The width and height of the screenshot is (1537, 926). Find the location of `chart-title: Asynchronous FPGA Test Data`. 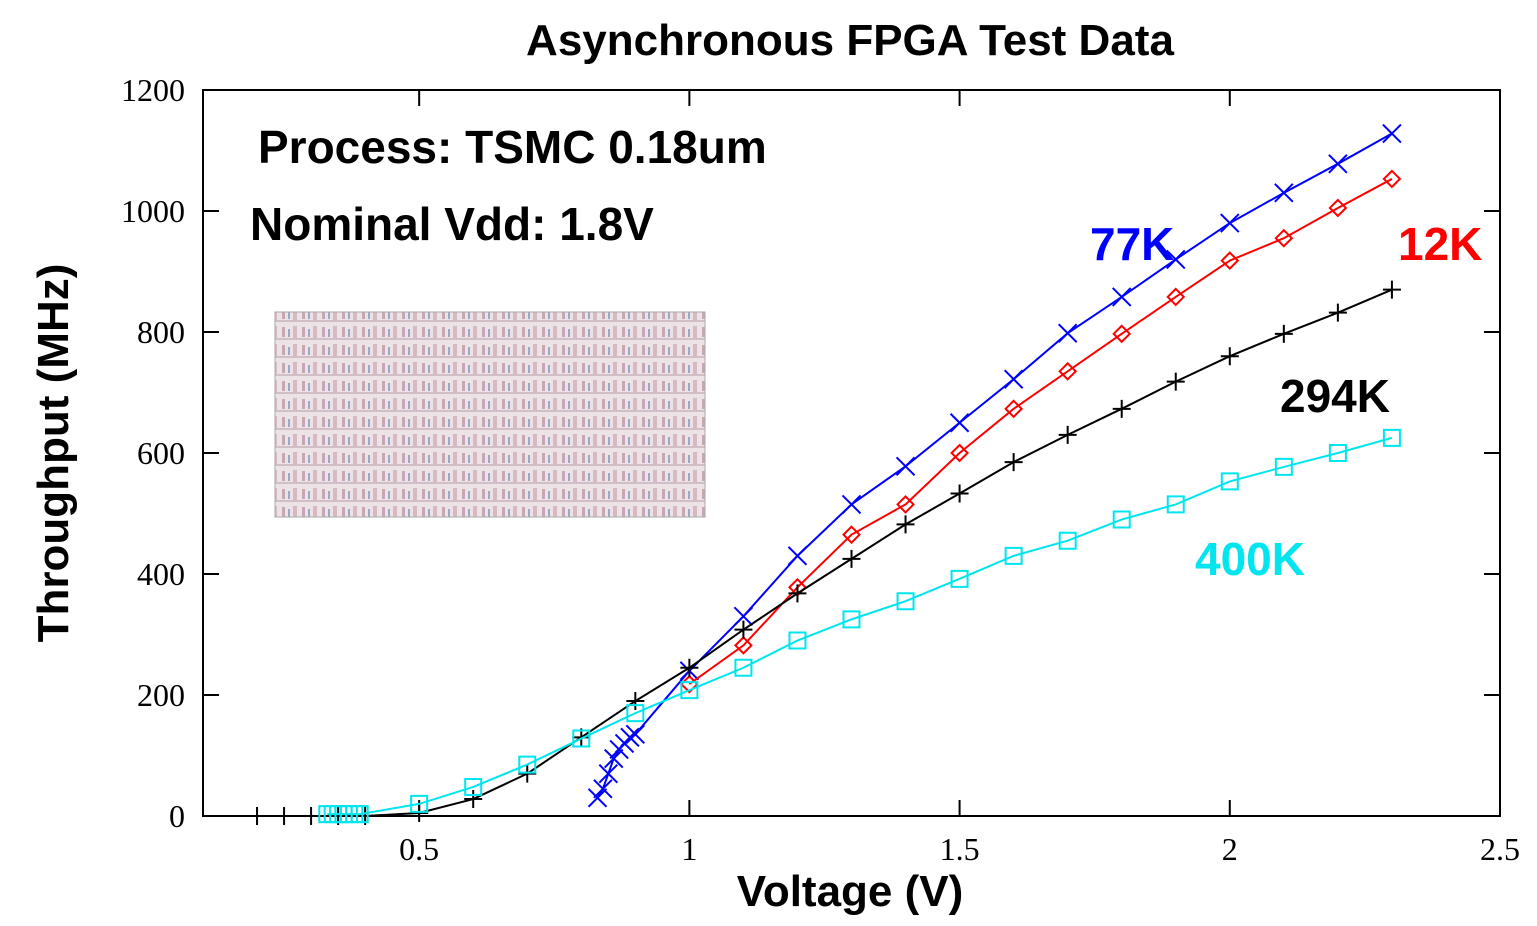

chart-title: Asynchronous FPGA Test Data is located at coordinates (850, 40).